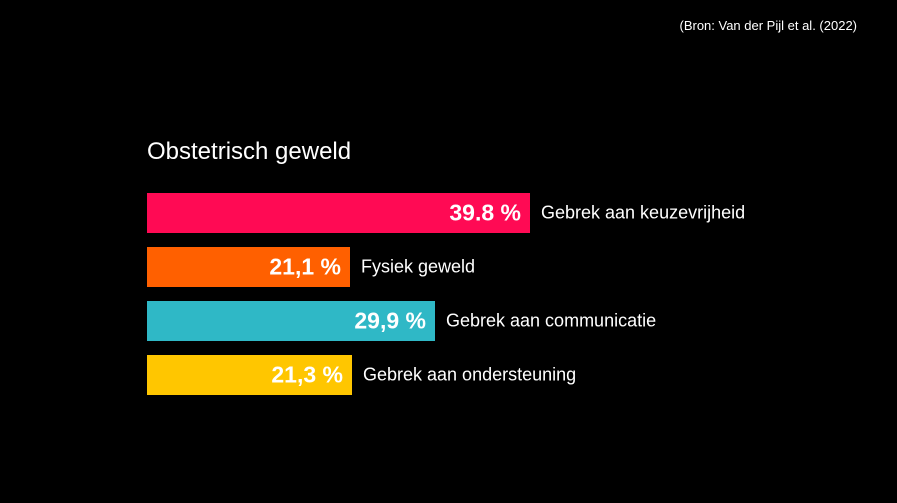 This screenshot has width=897, height=503. What do you see at coordinates (338, 213) in the screenshot?
I see `bar: 39.8 %` at bounding box center [338, 213].